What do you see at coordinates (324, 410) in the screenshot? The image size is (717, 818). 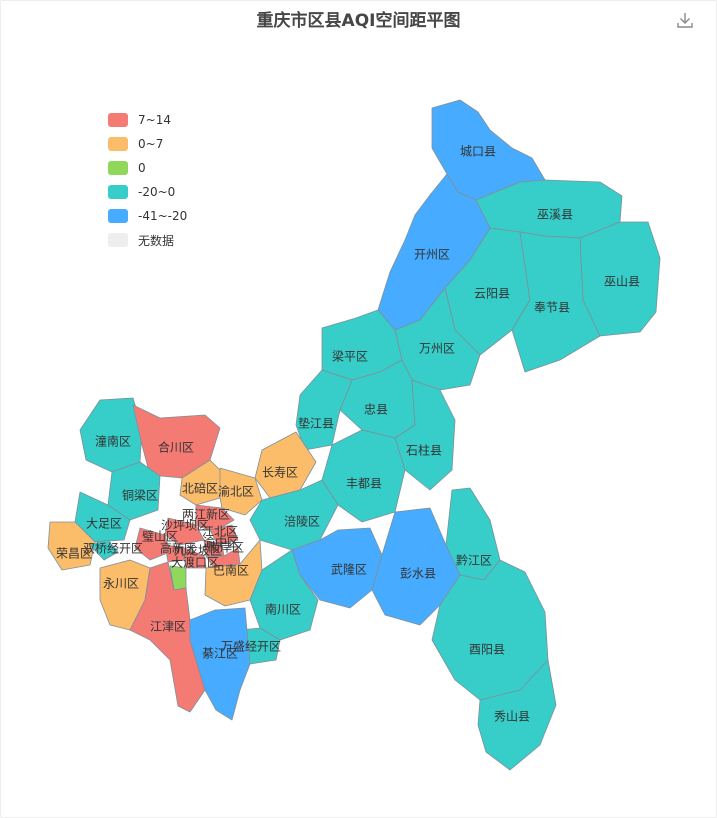 I see `region-垫江县` at bounding box center [324, 410].